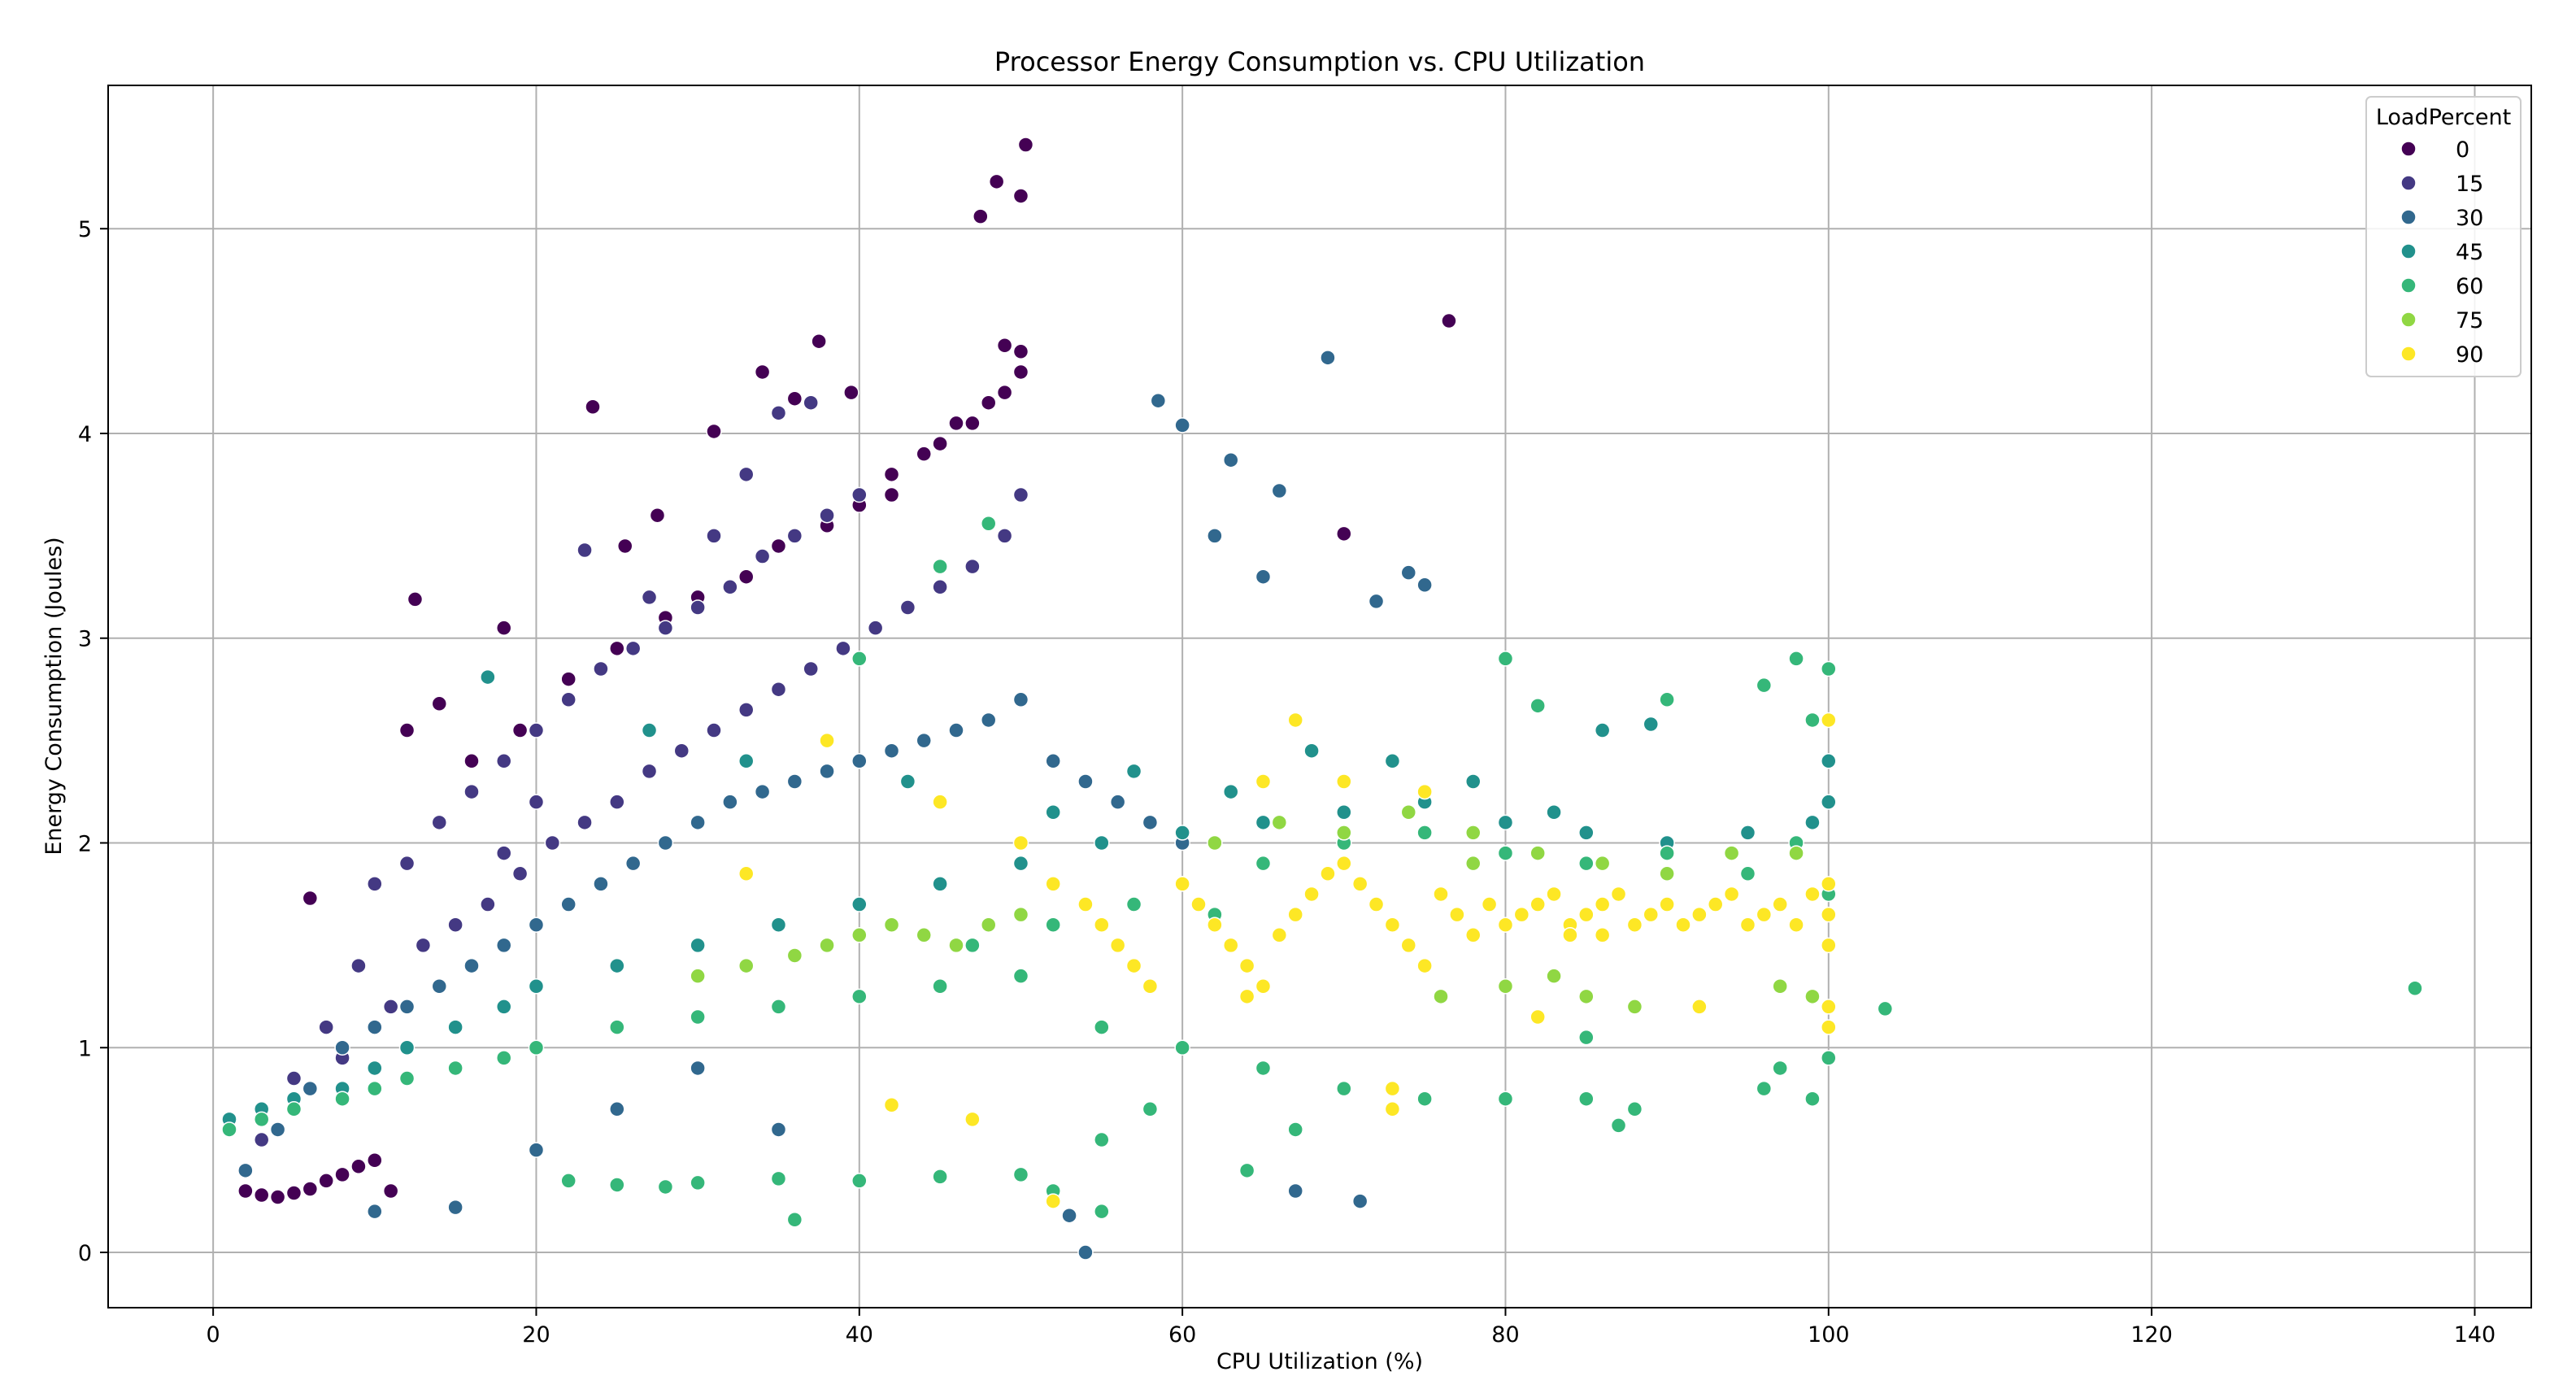 The image size is (2576, 1389). I want to click on legend-label: 60, so click(2470, 286).